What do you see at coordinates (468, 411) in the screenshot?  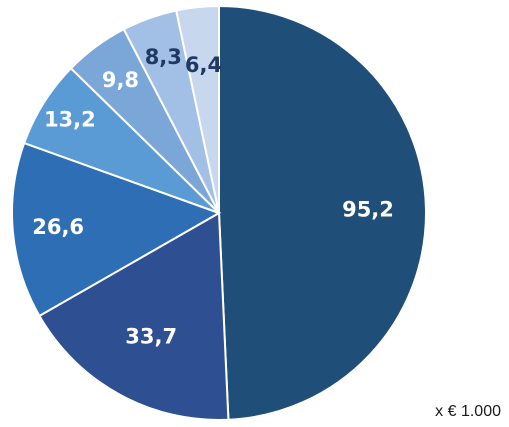 I see `unit-note: x € 1.000` at bounding box center [468, 411].